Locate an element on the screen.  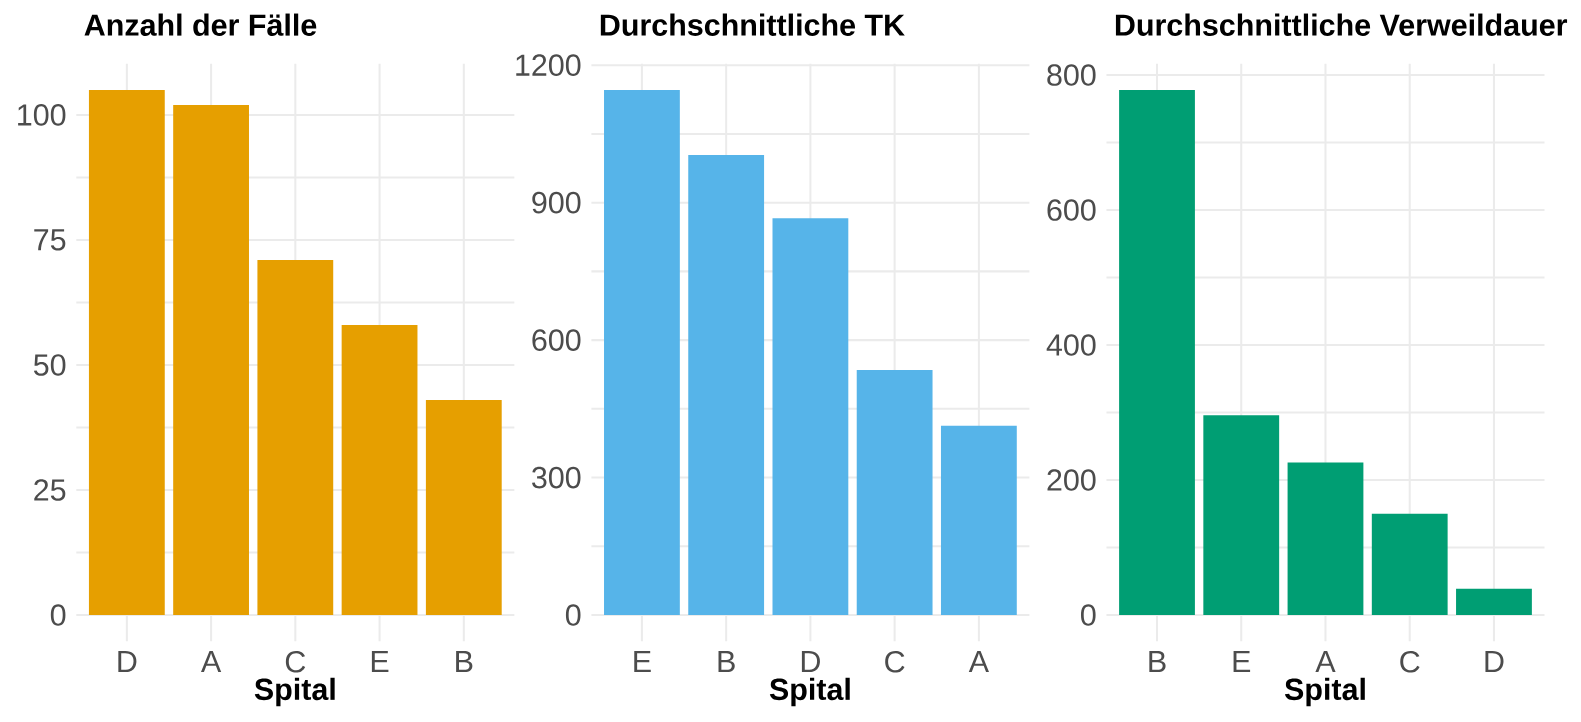
y-tick-label: 100 is located at coordinates (42, 115).